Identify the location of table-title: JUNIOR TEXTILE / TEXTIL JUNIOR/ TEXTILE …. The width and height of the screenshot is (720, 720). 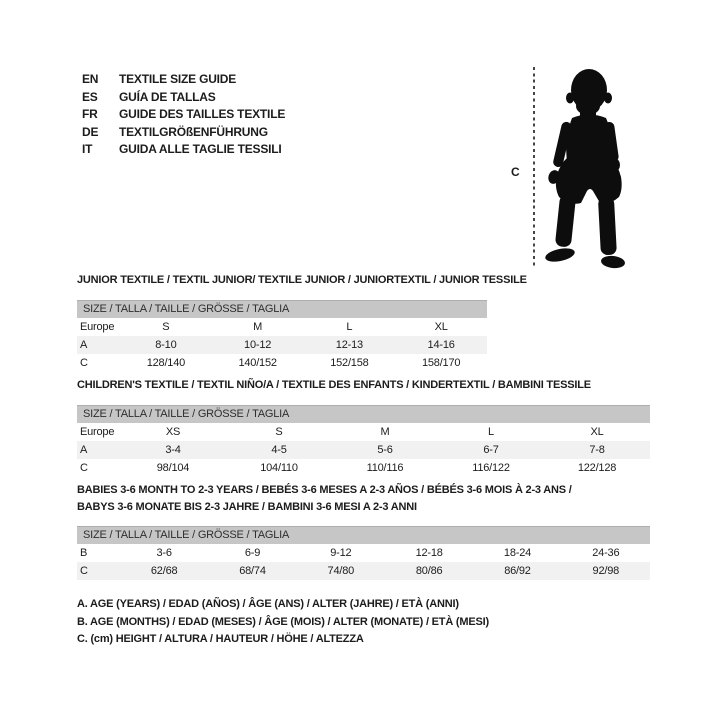
(302, 280).